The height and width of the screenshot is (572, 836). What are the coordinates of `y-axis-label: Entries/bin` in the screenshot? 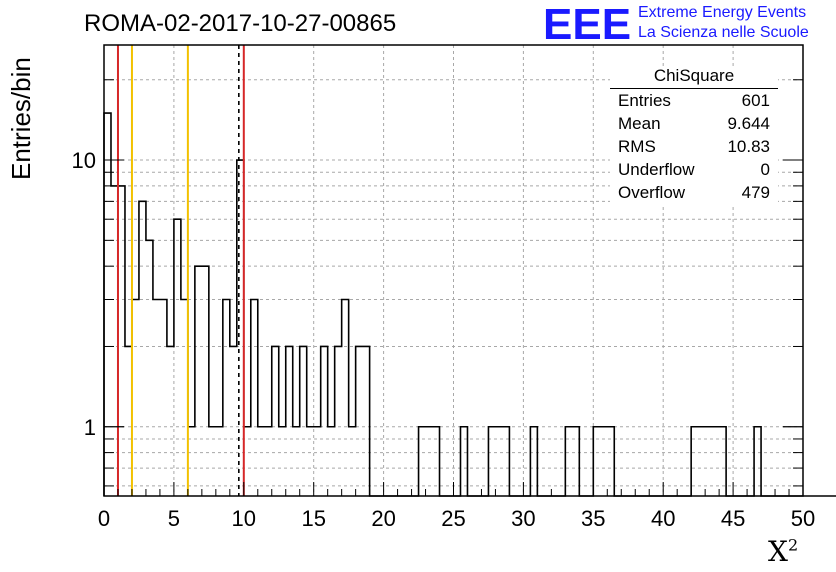 It's located at (21, 118).